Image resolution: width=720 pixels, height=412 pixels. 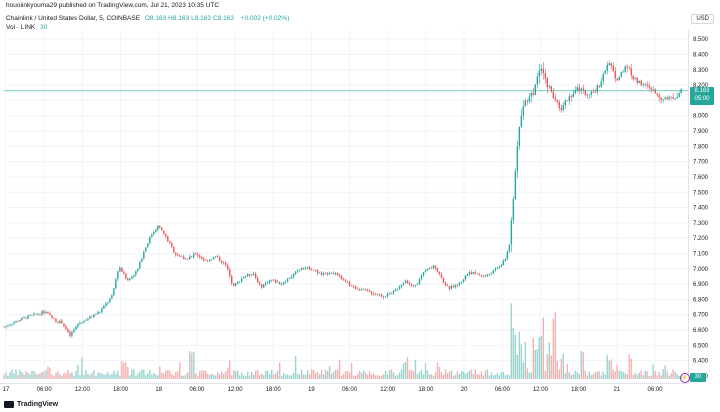 I want to click on x-tick-label: 20, so click(x=464, y=390).